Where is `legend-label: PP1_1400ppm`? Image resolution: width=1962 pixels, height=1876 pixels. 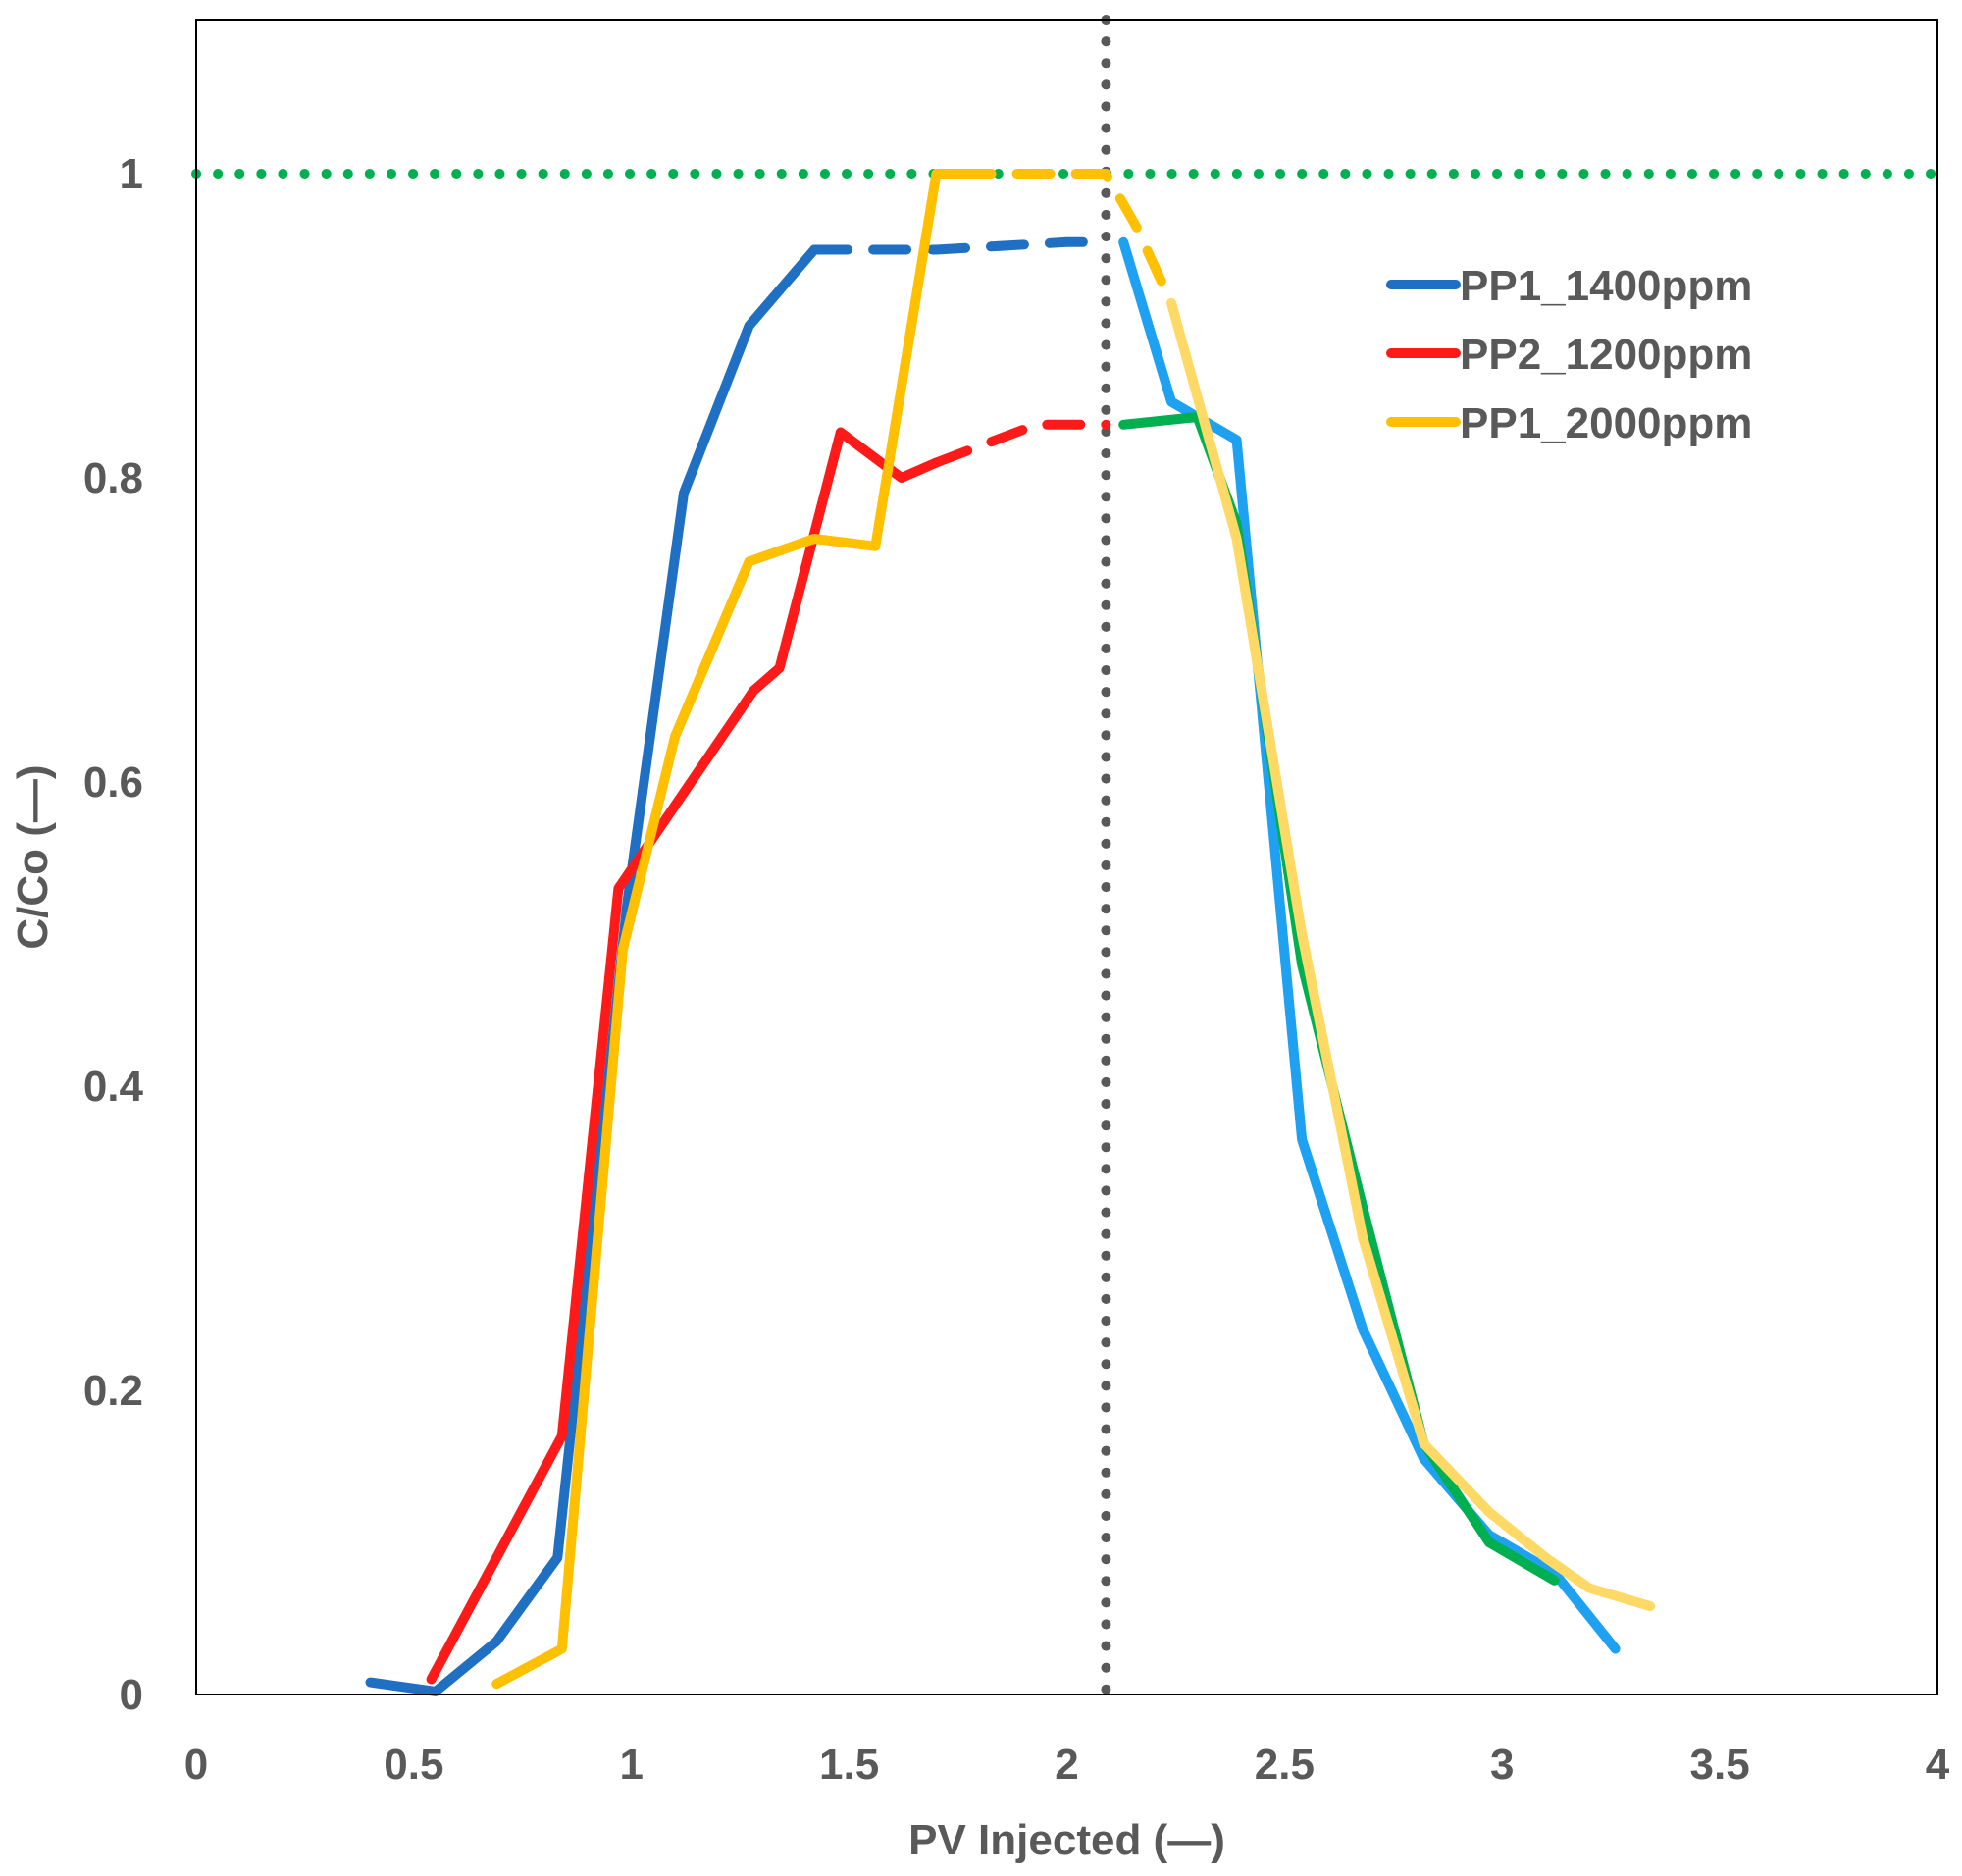 legend-label: PP1_1400ppm is located at coordinates (1606, 286).